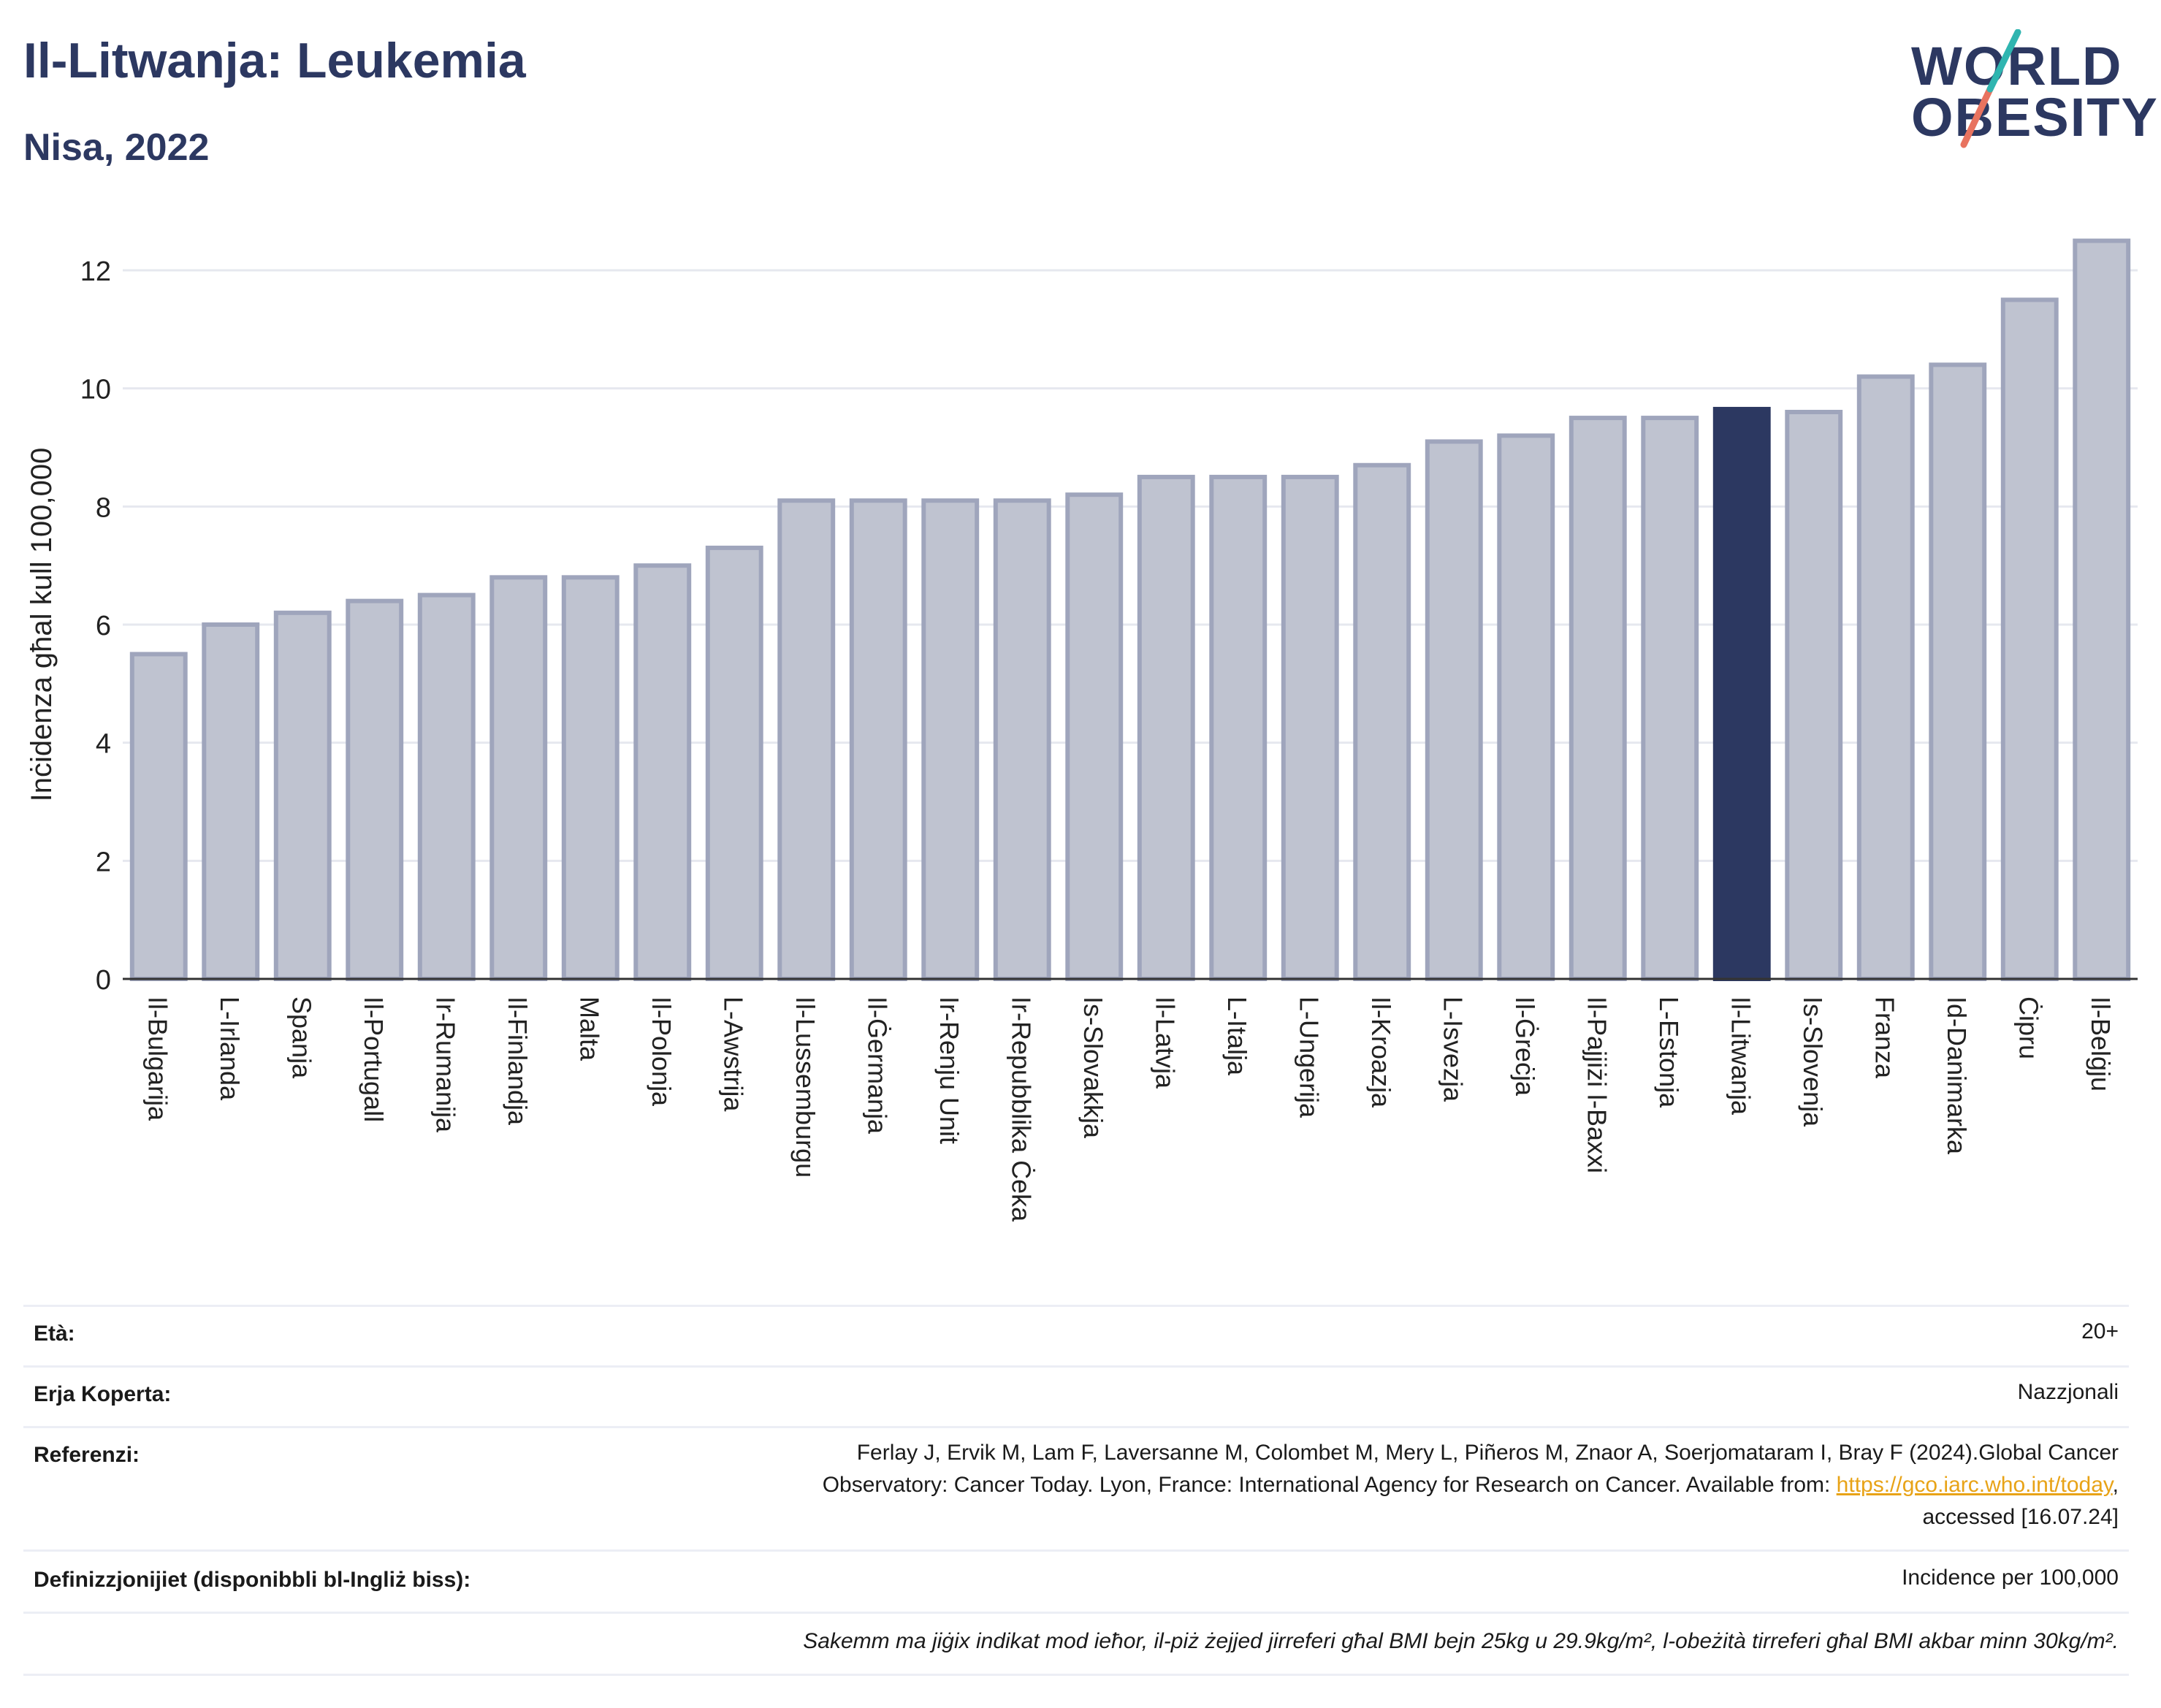  I want to click on y-tick-label: 12, so click(96, 271).